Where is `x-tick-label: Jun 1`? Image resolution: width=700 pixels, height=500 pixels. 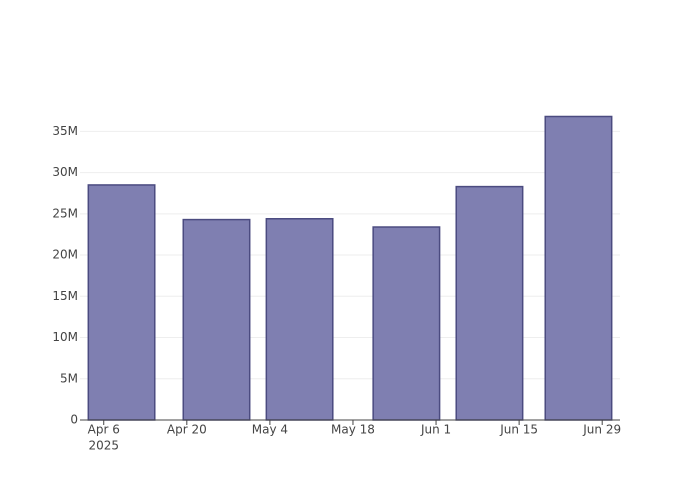
x-tick-label: Jun 1 is located at coordinates (435, 430).